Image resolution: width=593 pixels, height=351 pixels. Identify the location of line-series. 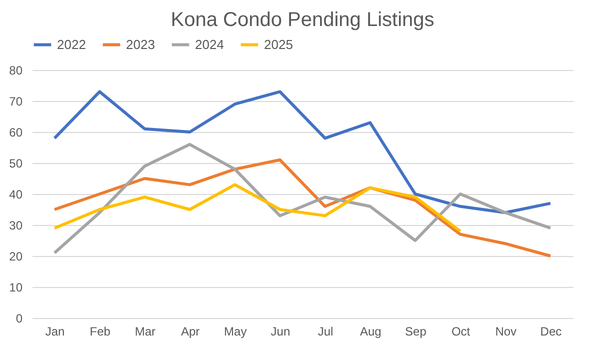
(257, 208).